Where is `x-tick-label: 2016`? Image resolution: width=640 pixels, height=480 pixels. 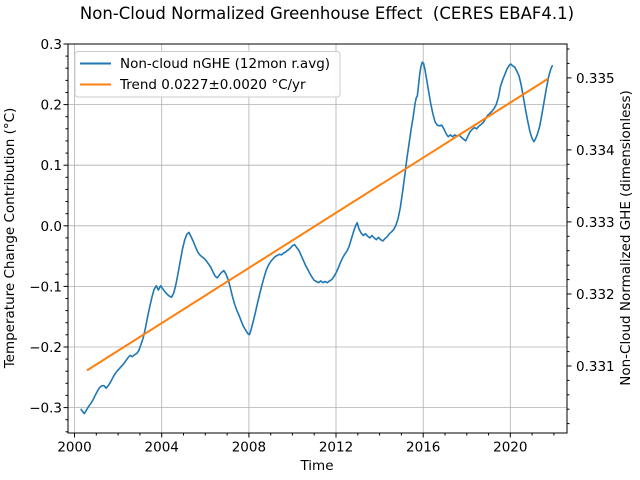 x-tick-label: 2016 is located at coordinates (423, 448).